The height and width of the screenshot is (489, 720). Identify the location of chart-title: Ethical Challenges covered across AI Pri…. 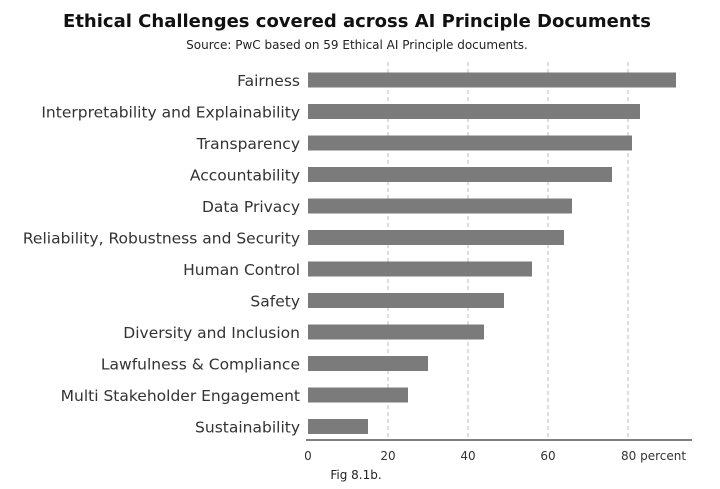
(357, 21).